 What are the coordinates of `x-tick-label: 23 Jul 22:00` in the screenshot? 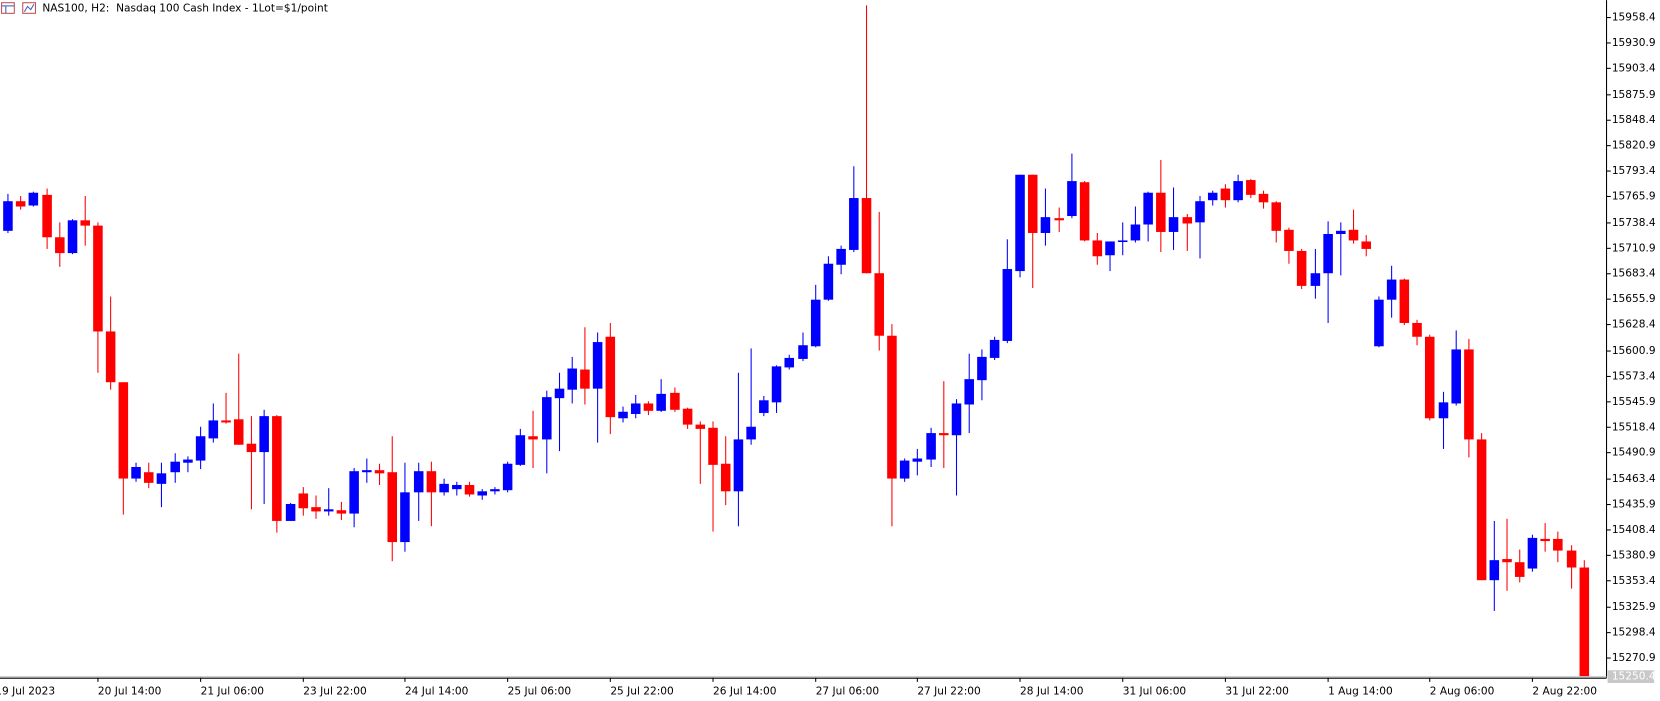 It's located at (335, 691).